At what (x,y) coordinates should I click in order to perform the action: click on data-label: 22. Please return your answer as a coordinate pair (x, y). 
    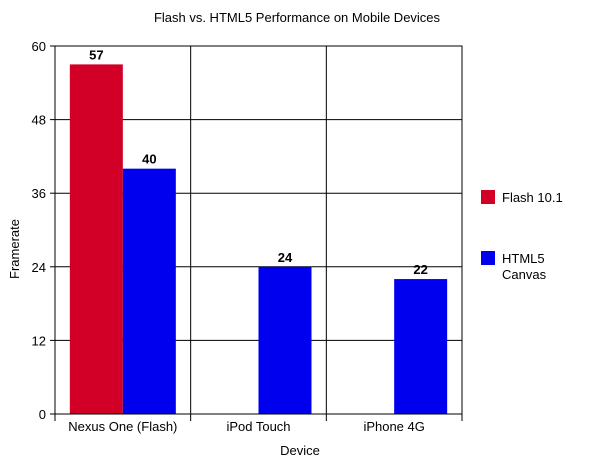
    Looking at the image, I should click on (420, 269).